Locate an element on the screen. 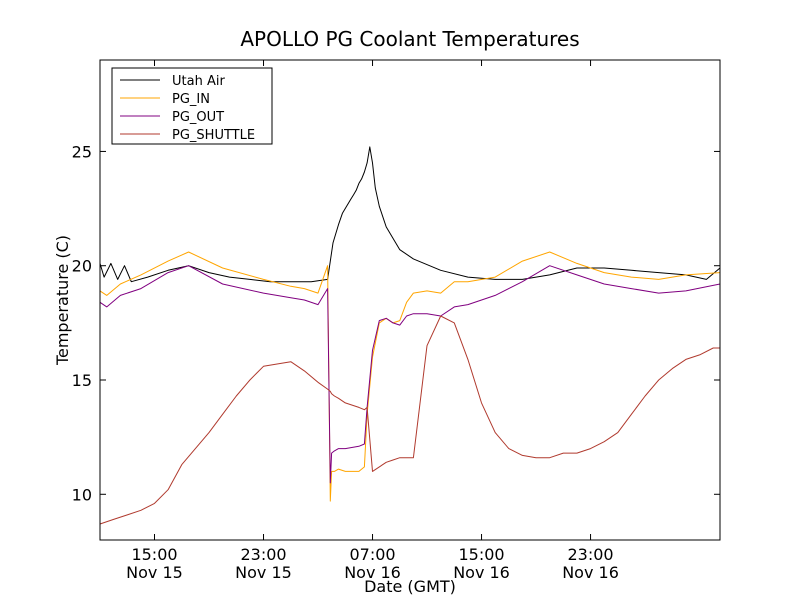 The width and height of the screenshot is (800, 600). y-tick-label: 25 is located at coordinates (82, 151).